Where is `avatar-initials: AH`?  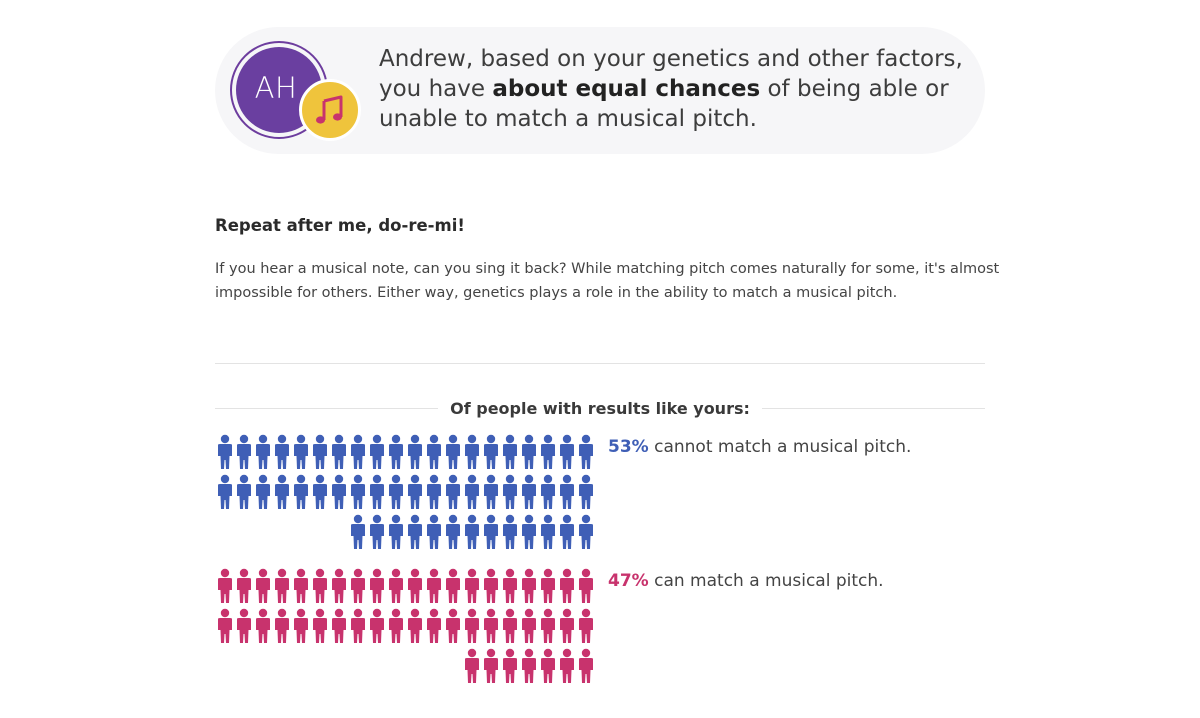 avatar-initials: AH is located at coordinates (276, 88).